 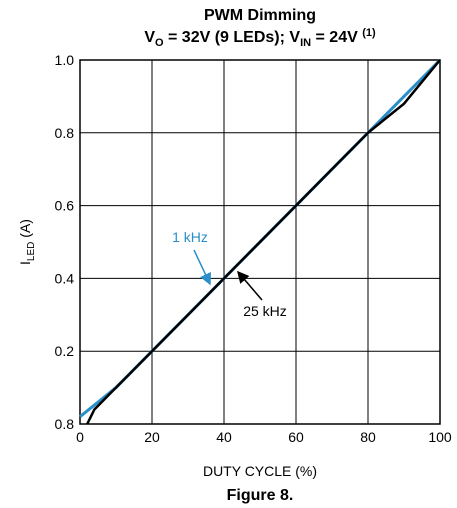 I want to click on series-label: 1 kHz, so click(x=190, y=237).